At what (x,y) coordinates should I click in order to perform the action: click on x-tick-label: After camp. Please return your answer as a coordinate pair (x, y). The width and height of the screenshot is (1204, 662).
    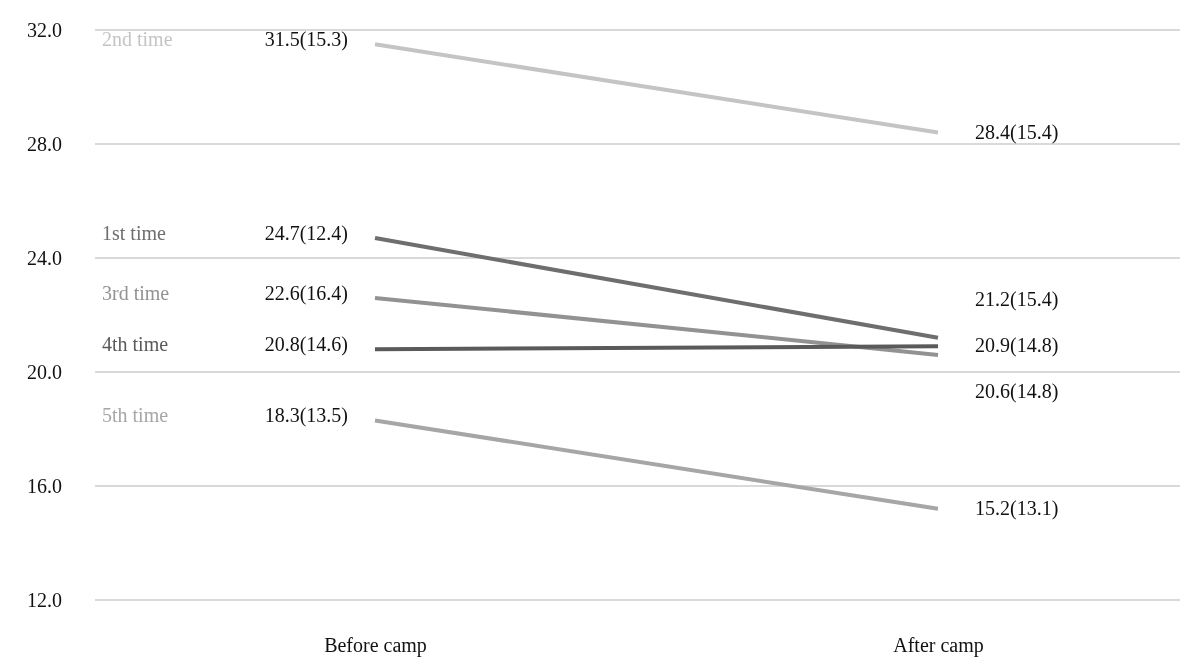
    Looking at the image, I should click on (938, 646).